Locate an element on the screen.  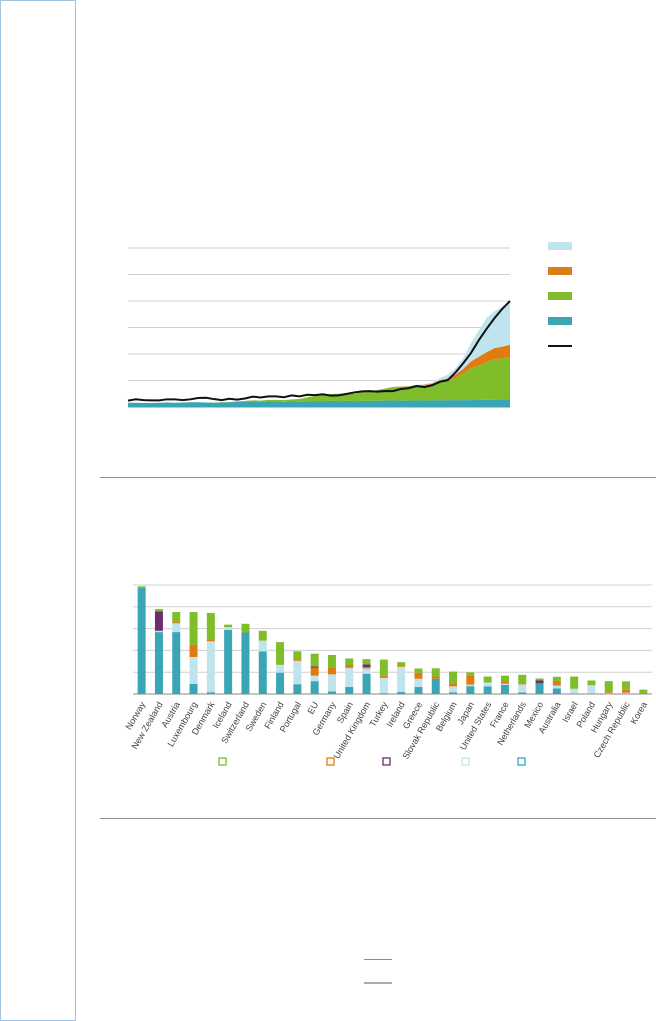
legend-swatch-orange is located at coordinates (560, 271).